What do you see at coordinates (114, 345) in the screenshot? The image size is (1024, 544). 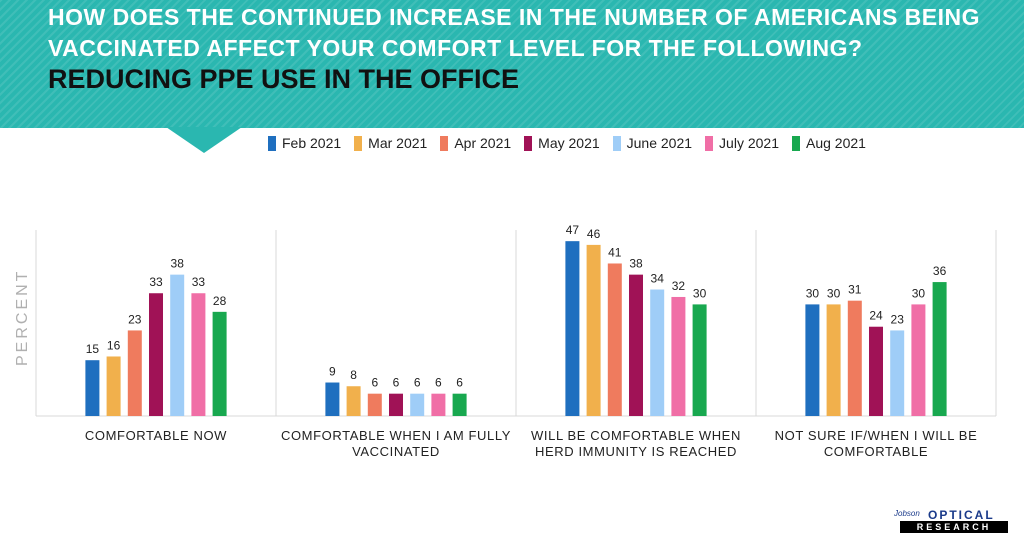 I see `data-label: 16` at bounding box center [114, 345].